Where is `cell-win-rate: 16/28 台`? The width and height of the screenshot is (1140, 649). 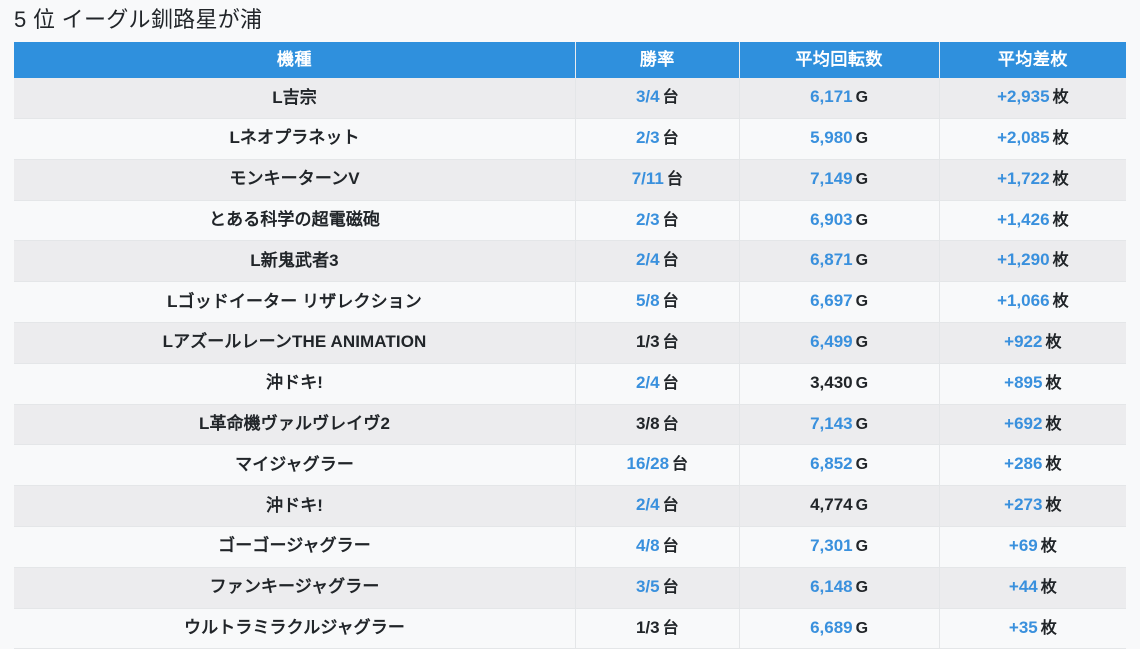
cell-win-rate: 16/28 台 is located at coordinates (657, 465).